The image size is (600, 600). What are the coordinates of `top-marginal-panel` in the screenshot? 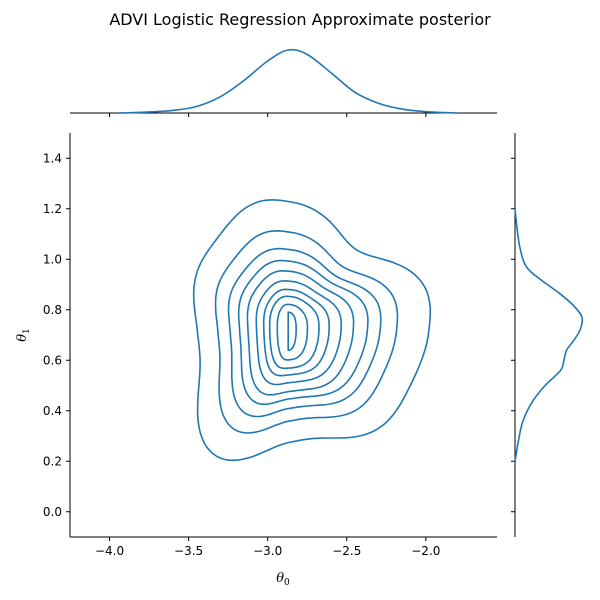 It's located at (283, 82).